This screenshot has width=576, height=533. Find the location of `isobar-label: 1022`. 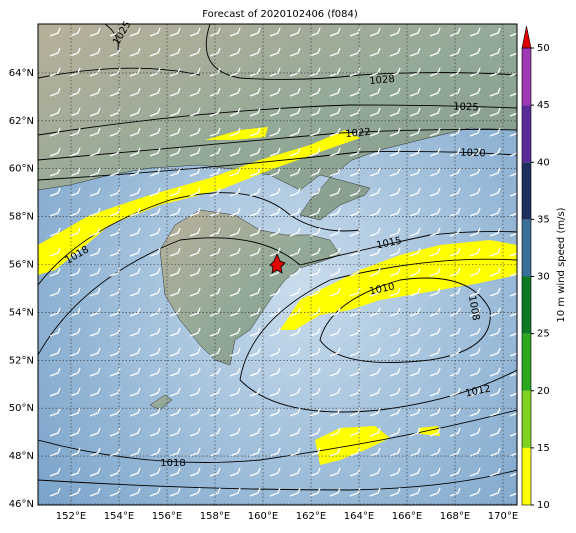

isobar-label: 1022 is located at coordinates (358, 133).